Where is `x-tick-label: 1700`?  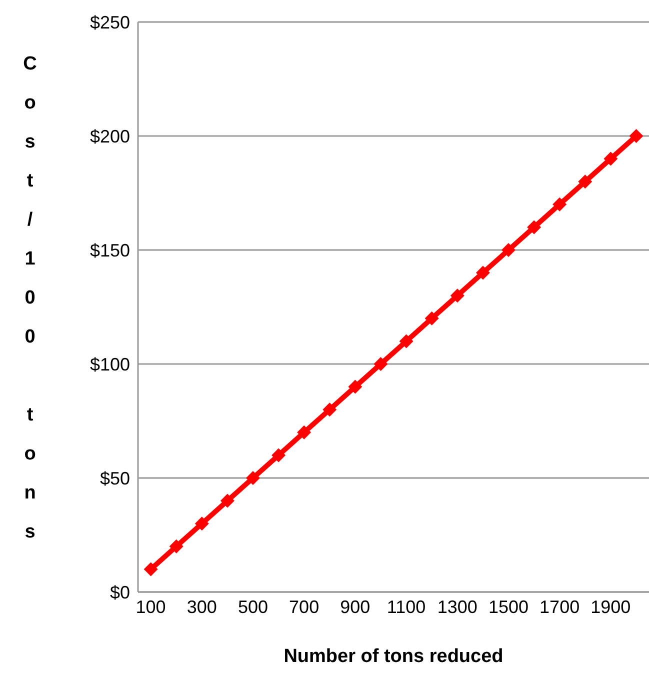
x-tick-label: 1700 is located at coordinates (560, 606).